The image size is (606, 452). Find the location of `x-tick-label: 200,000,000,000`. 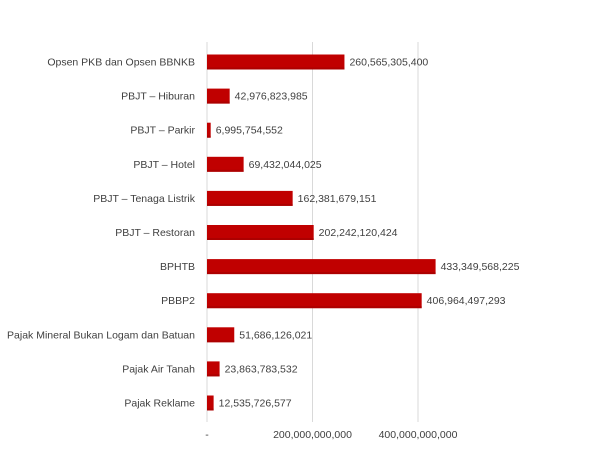

x-tick-label: 200,000,000,000 is located at coordinates (312, 435).